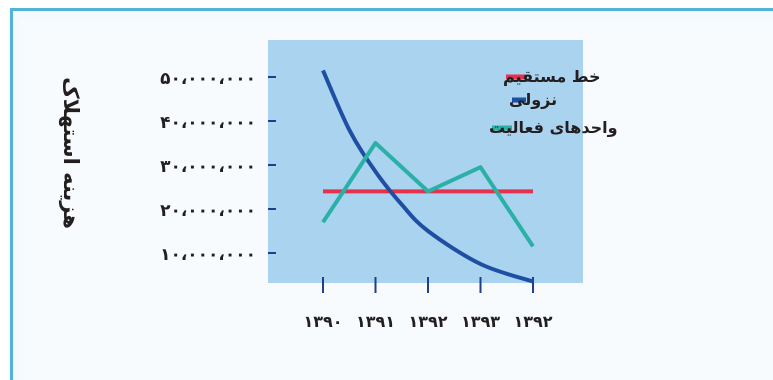  Describe the element at coordinates (208, 79) in the screenshot. I see `y-tick-label: ۵۰،۰۰۰،۰۰۰` at that location.